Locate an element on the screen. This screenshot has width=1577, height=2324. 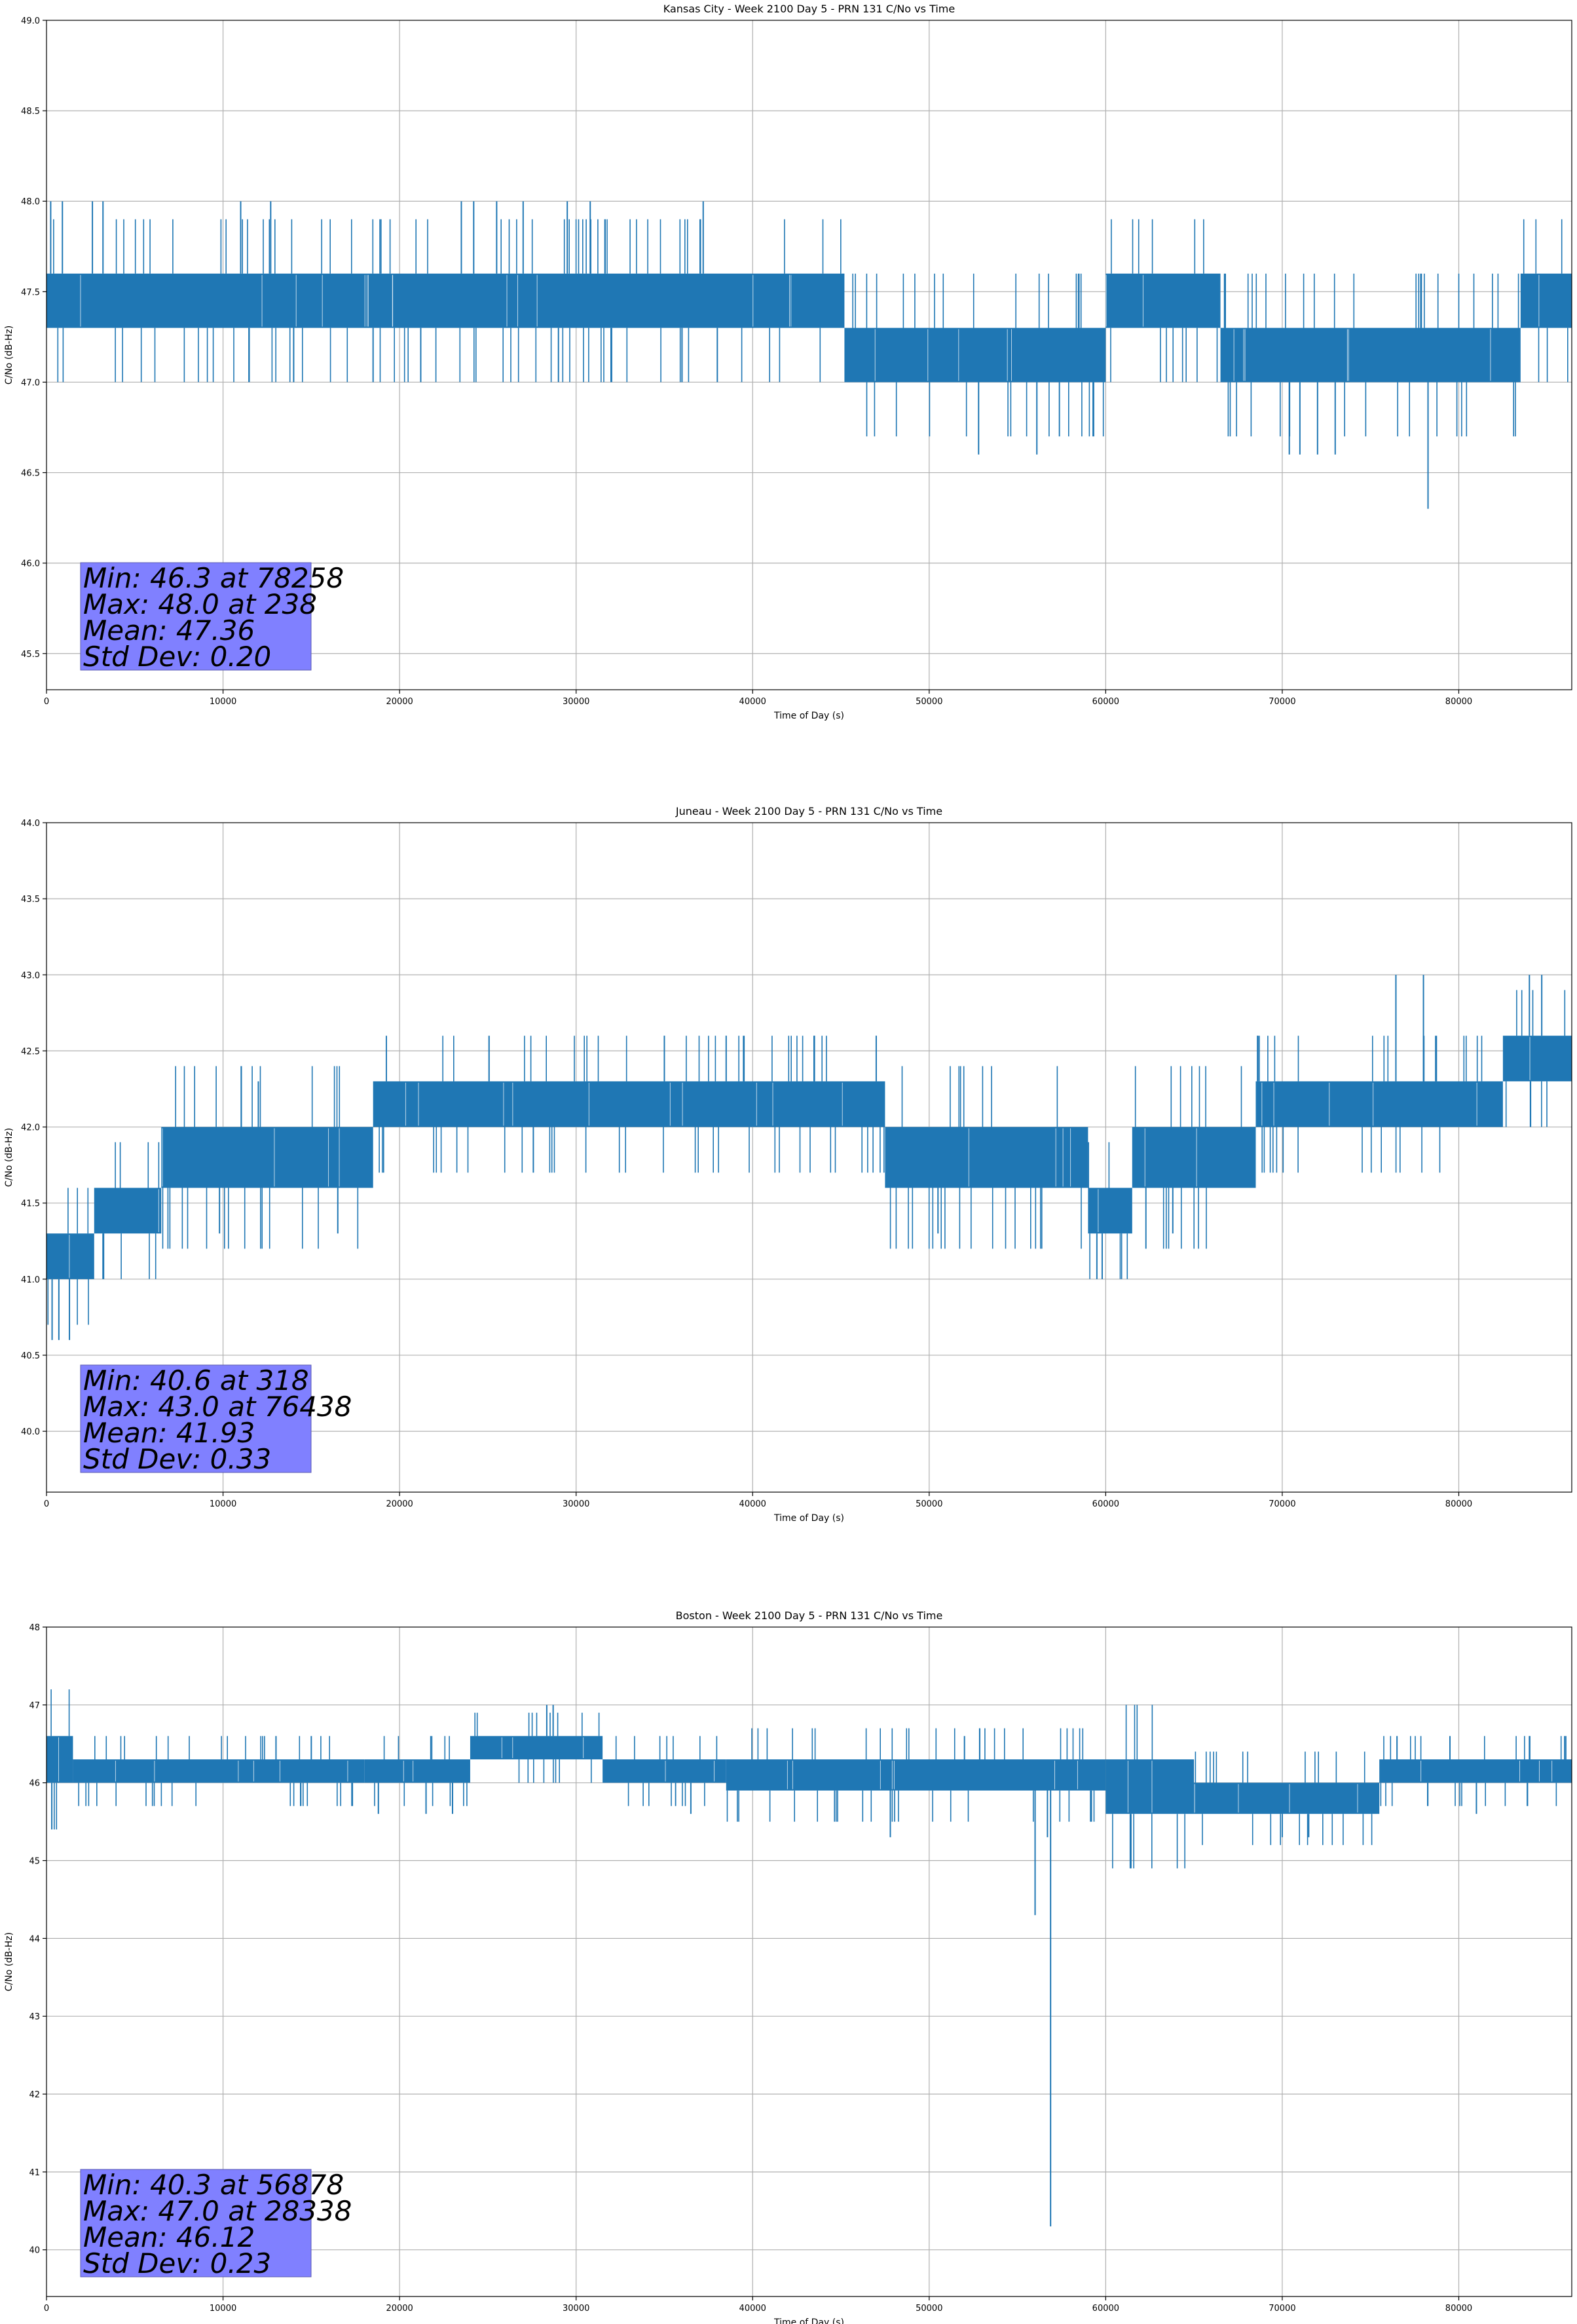
y-tick-label: 43.5 is located at coordinates (30, 900).